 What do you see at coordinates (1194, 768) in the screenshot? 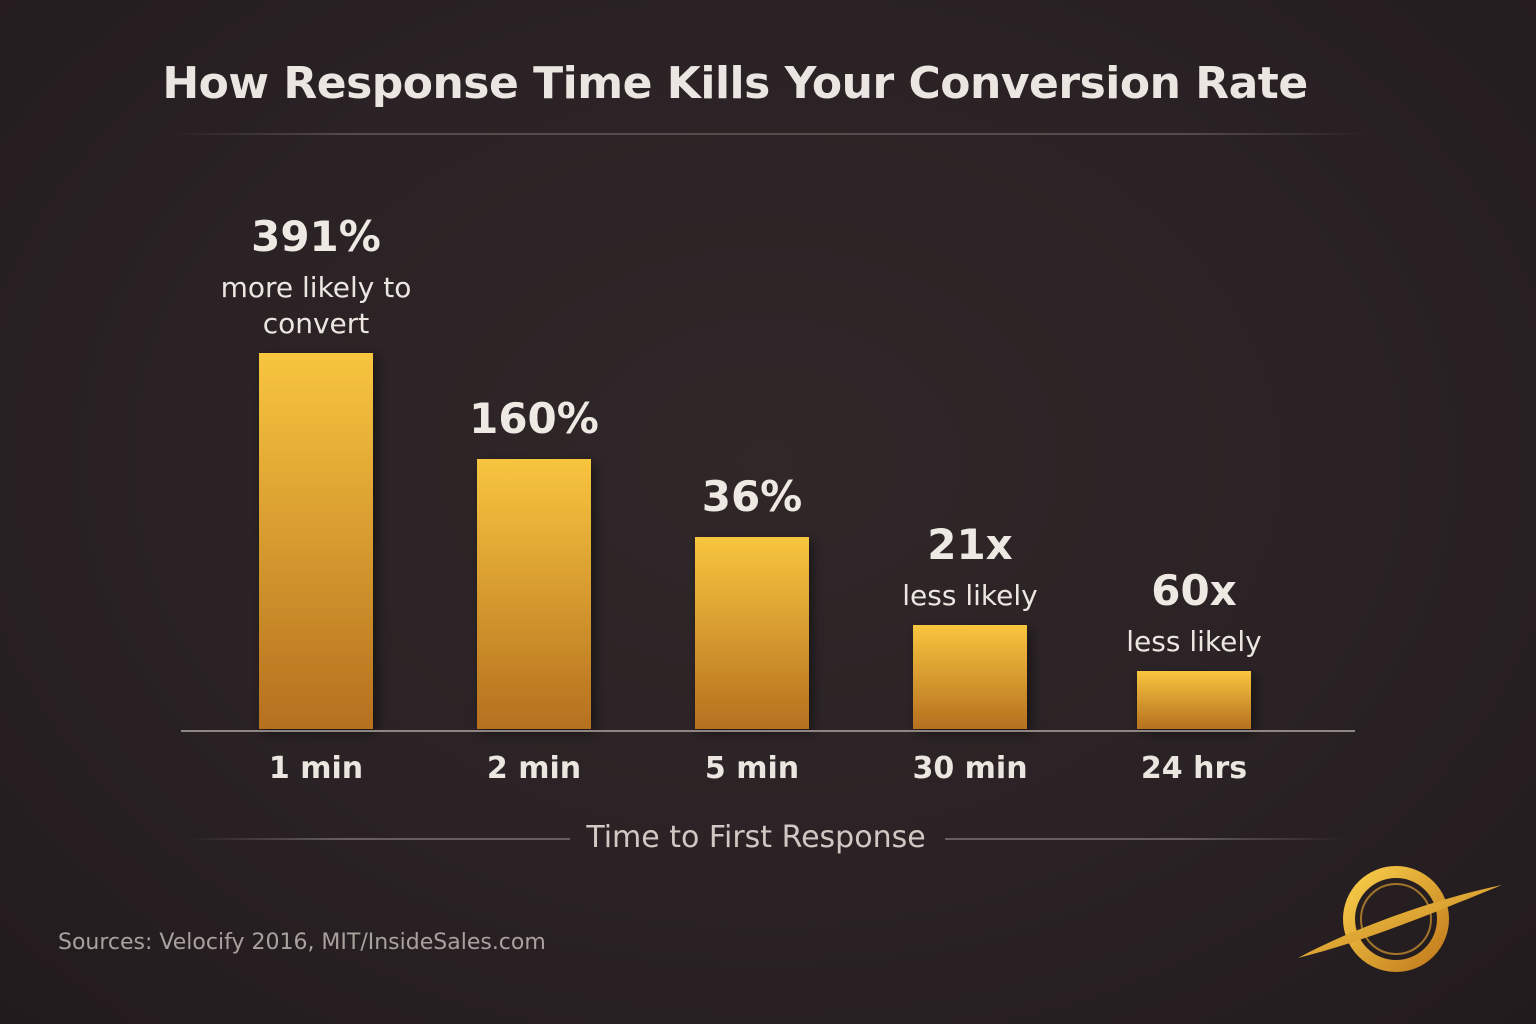
I see `x-tick-label: 24 hrs` at bounding box center [1194, 768].